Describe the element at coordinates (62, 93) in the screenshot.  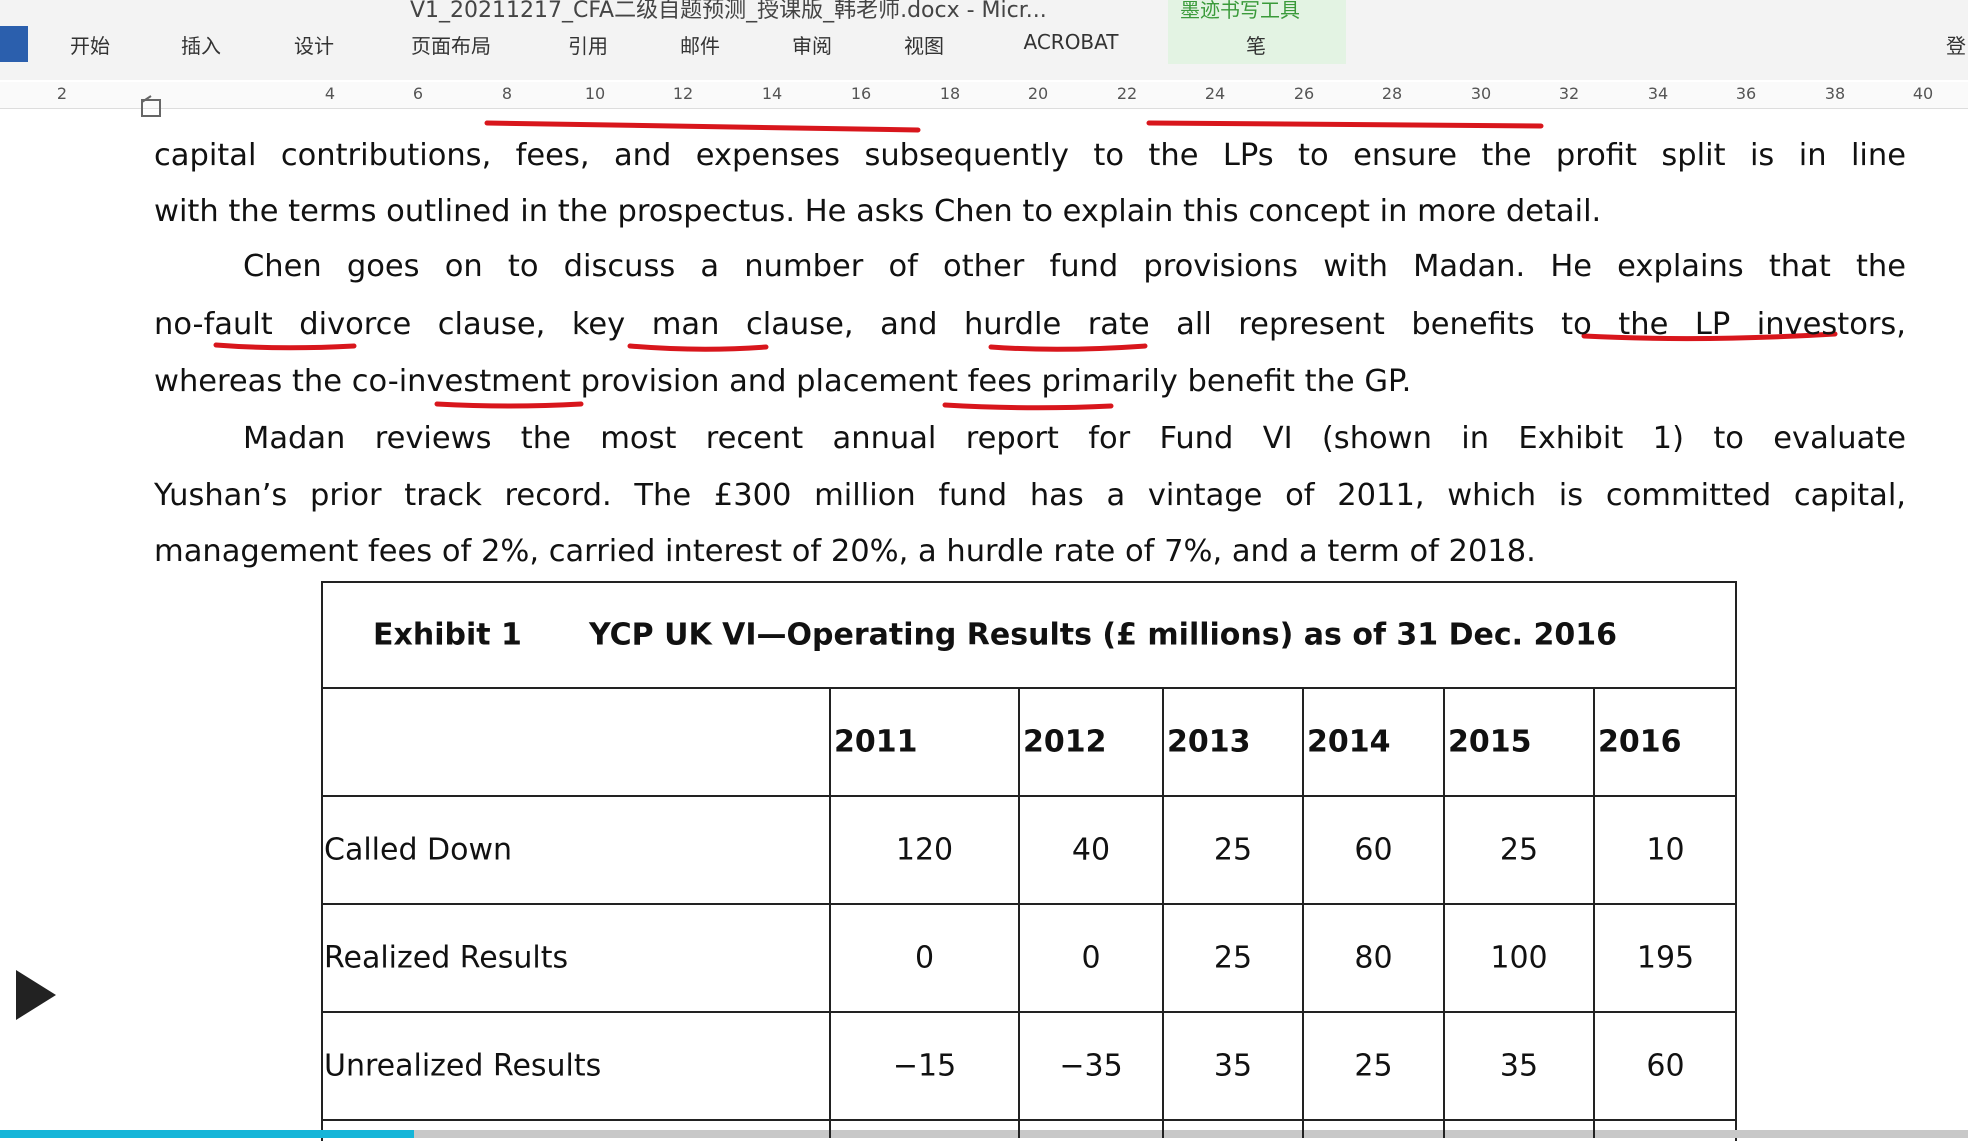
I see `ruler-number: 2` at that location.